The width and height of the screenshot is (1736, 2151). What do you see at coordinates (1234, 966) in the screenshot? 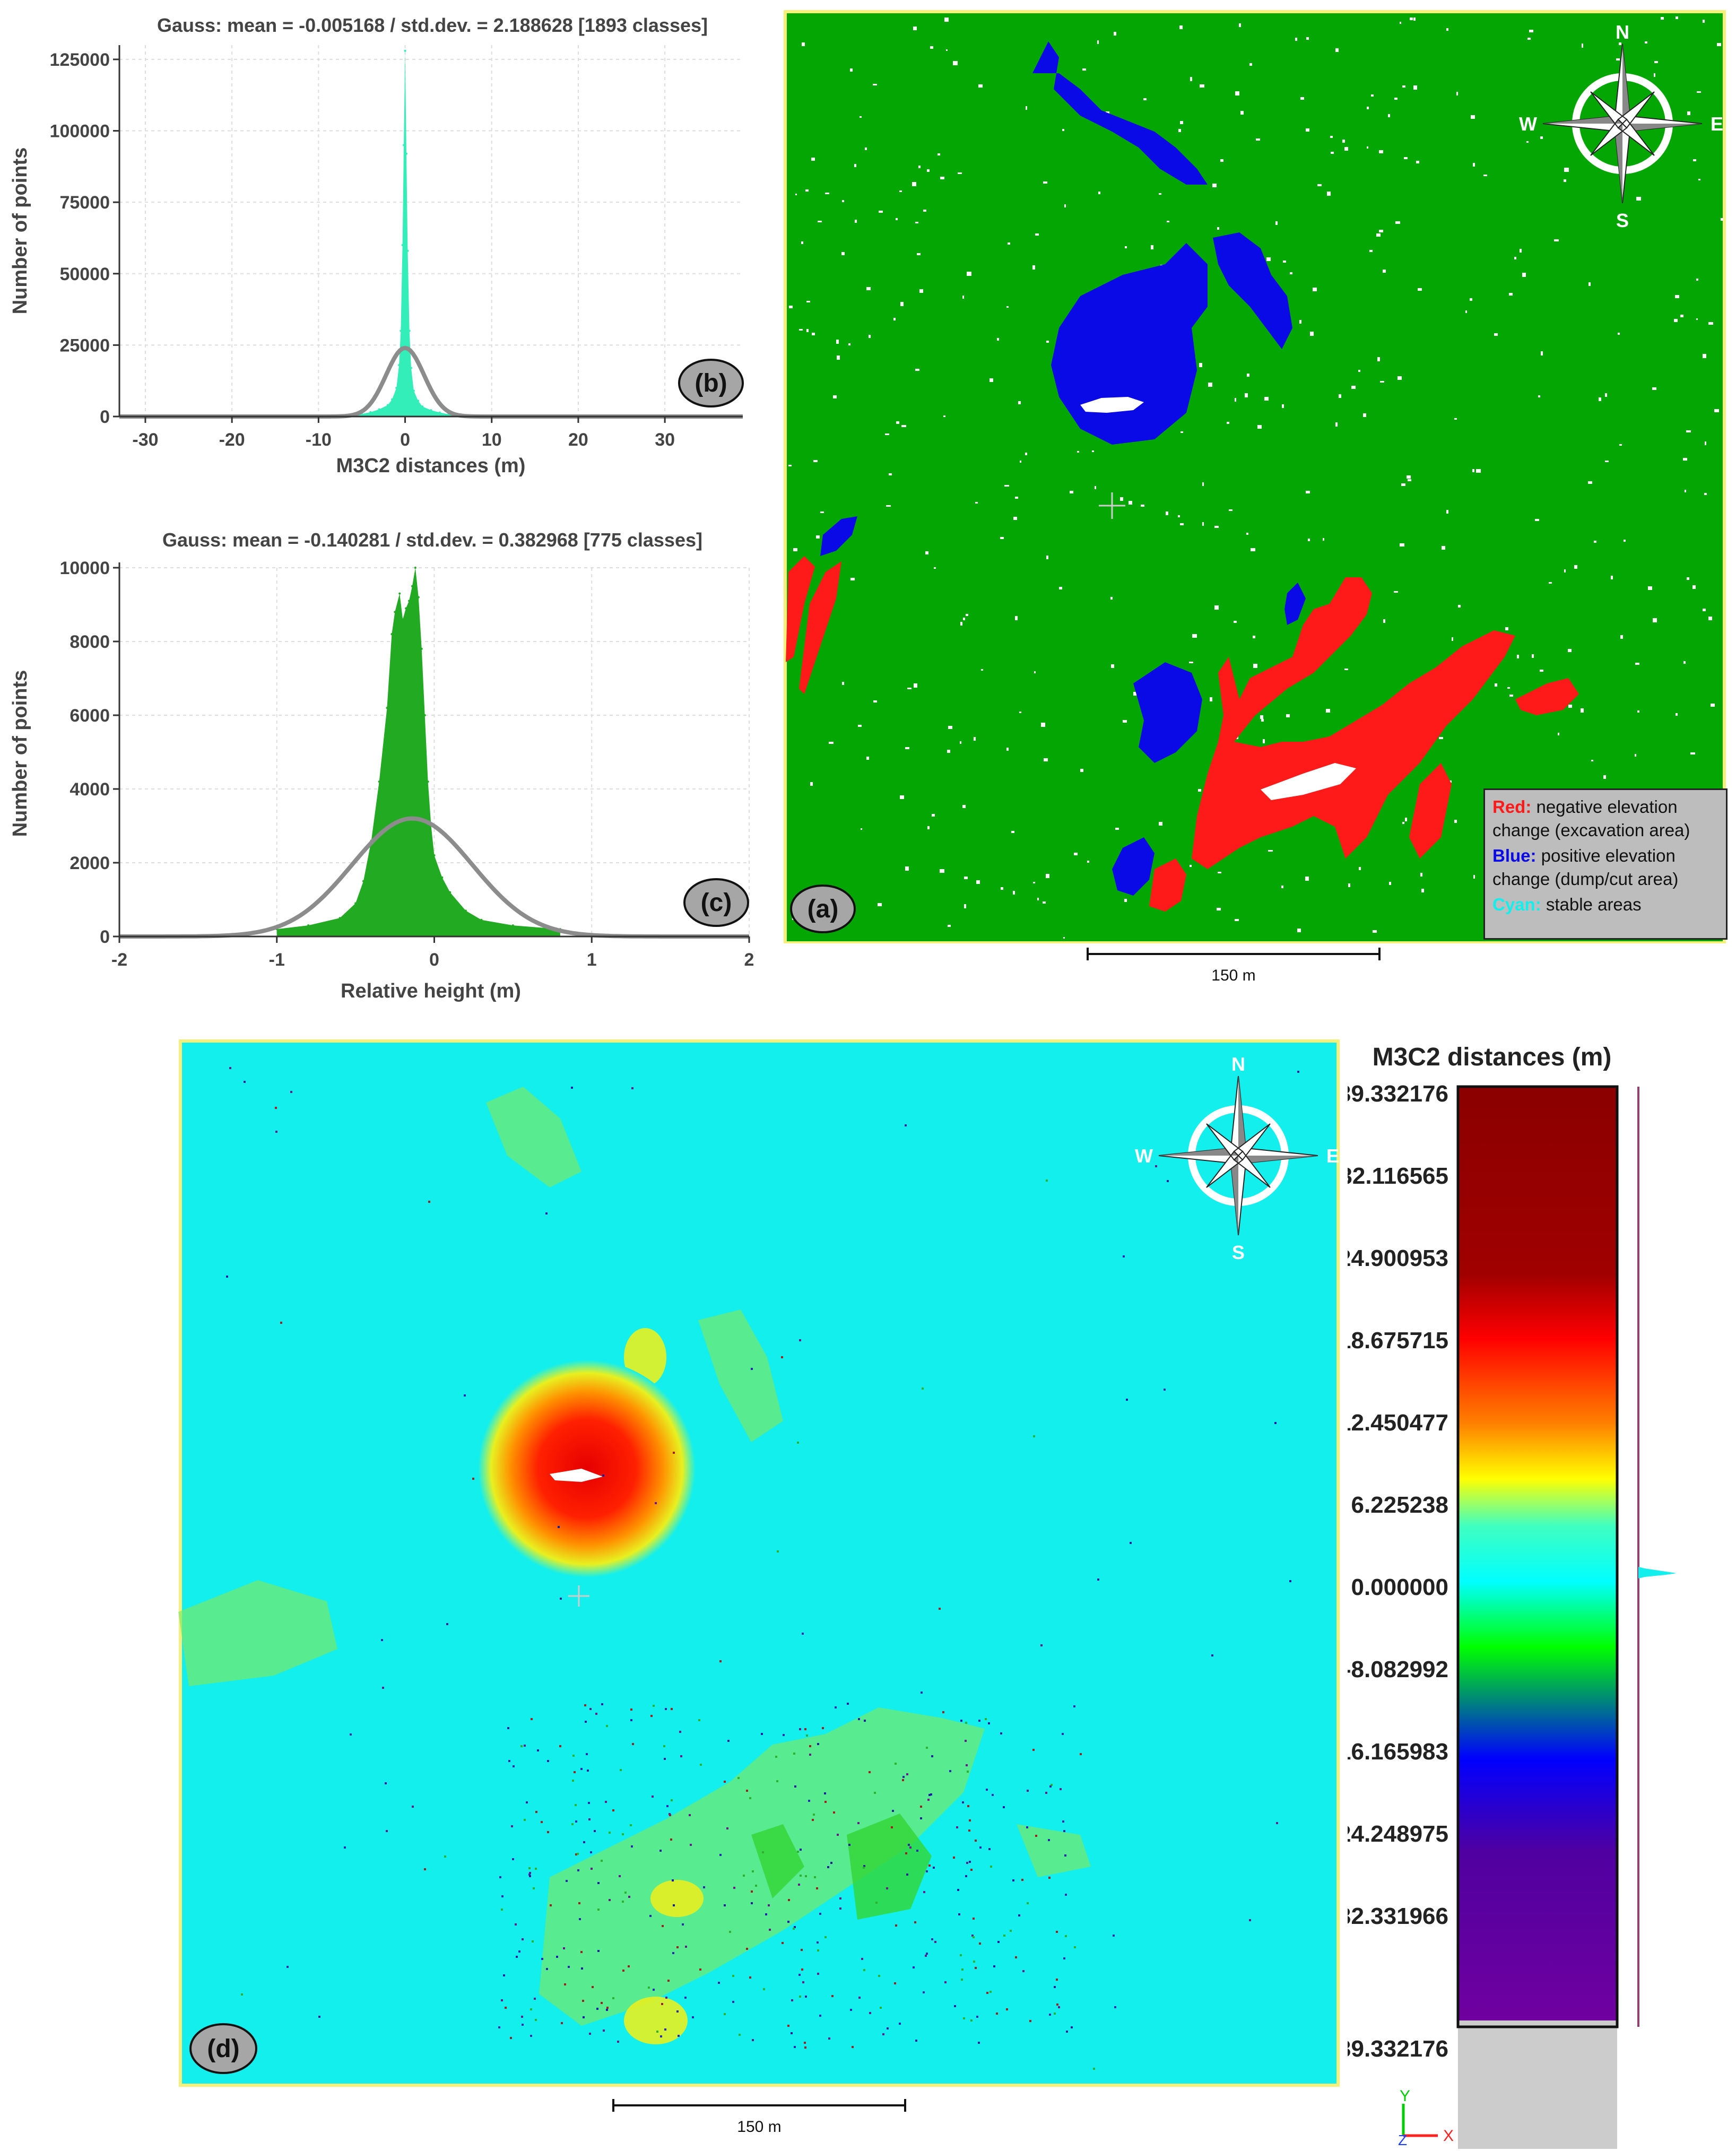
I see `scale-bar-a: 150 m` at bounding box center [1234, 966].